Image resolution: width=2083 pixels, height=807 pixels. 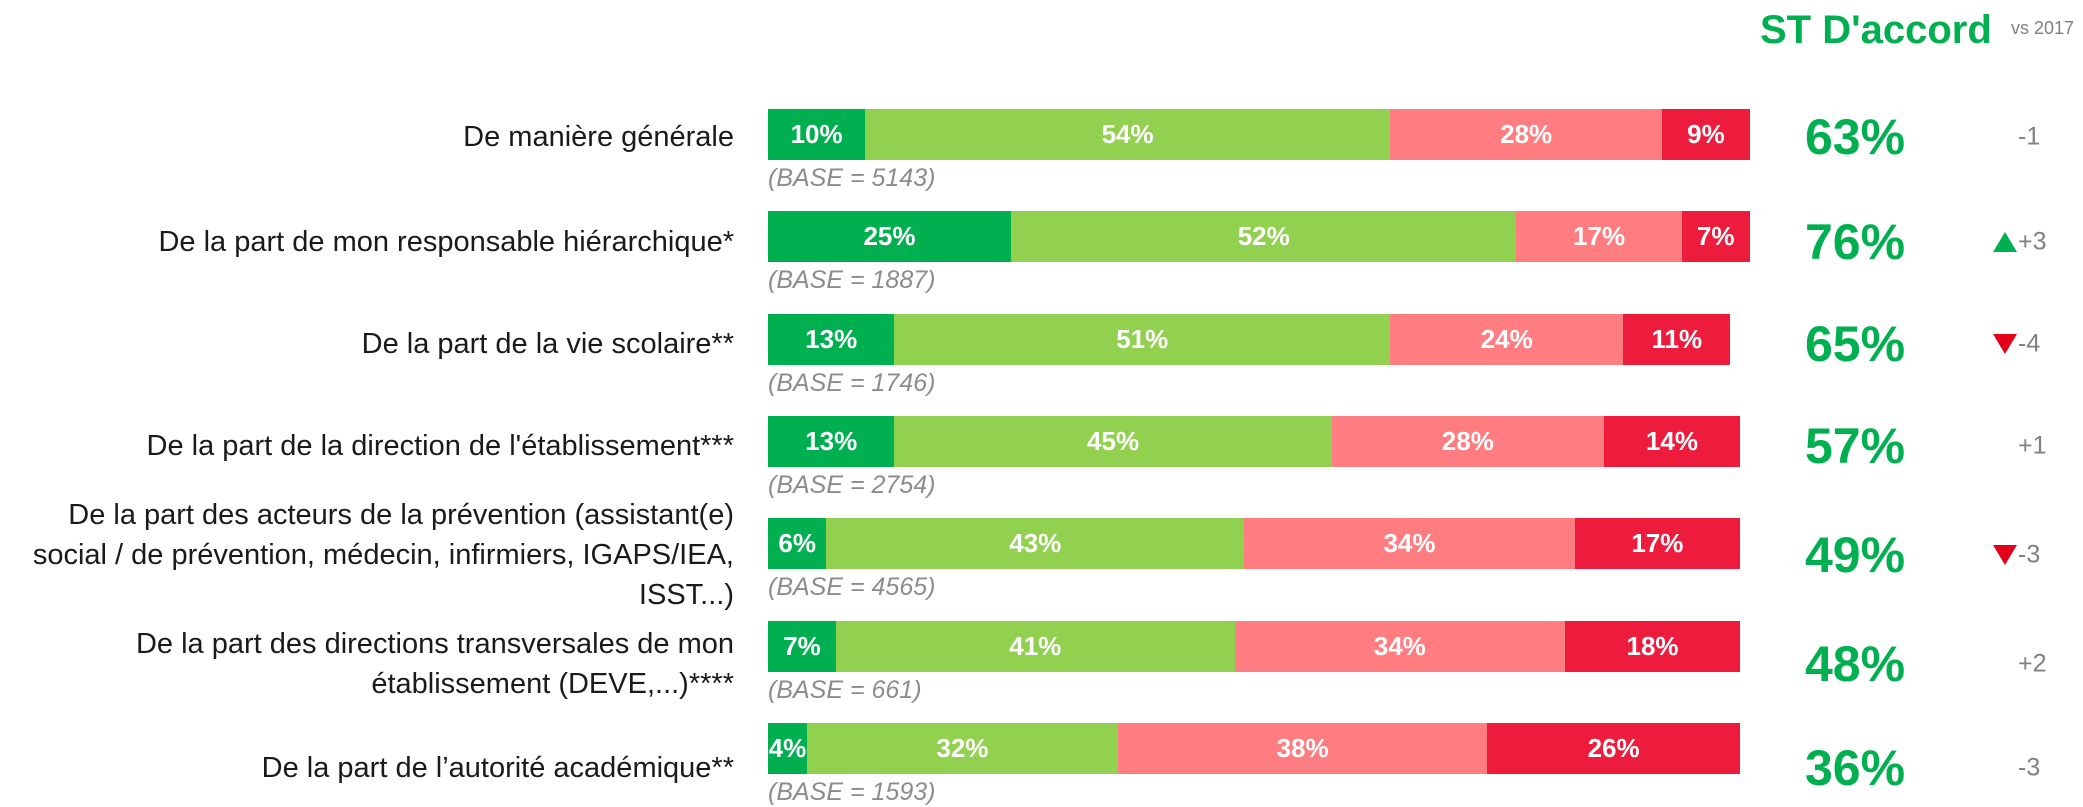 I want to click on bar-value-label: 26%, so click(x=1613, y=747).